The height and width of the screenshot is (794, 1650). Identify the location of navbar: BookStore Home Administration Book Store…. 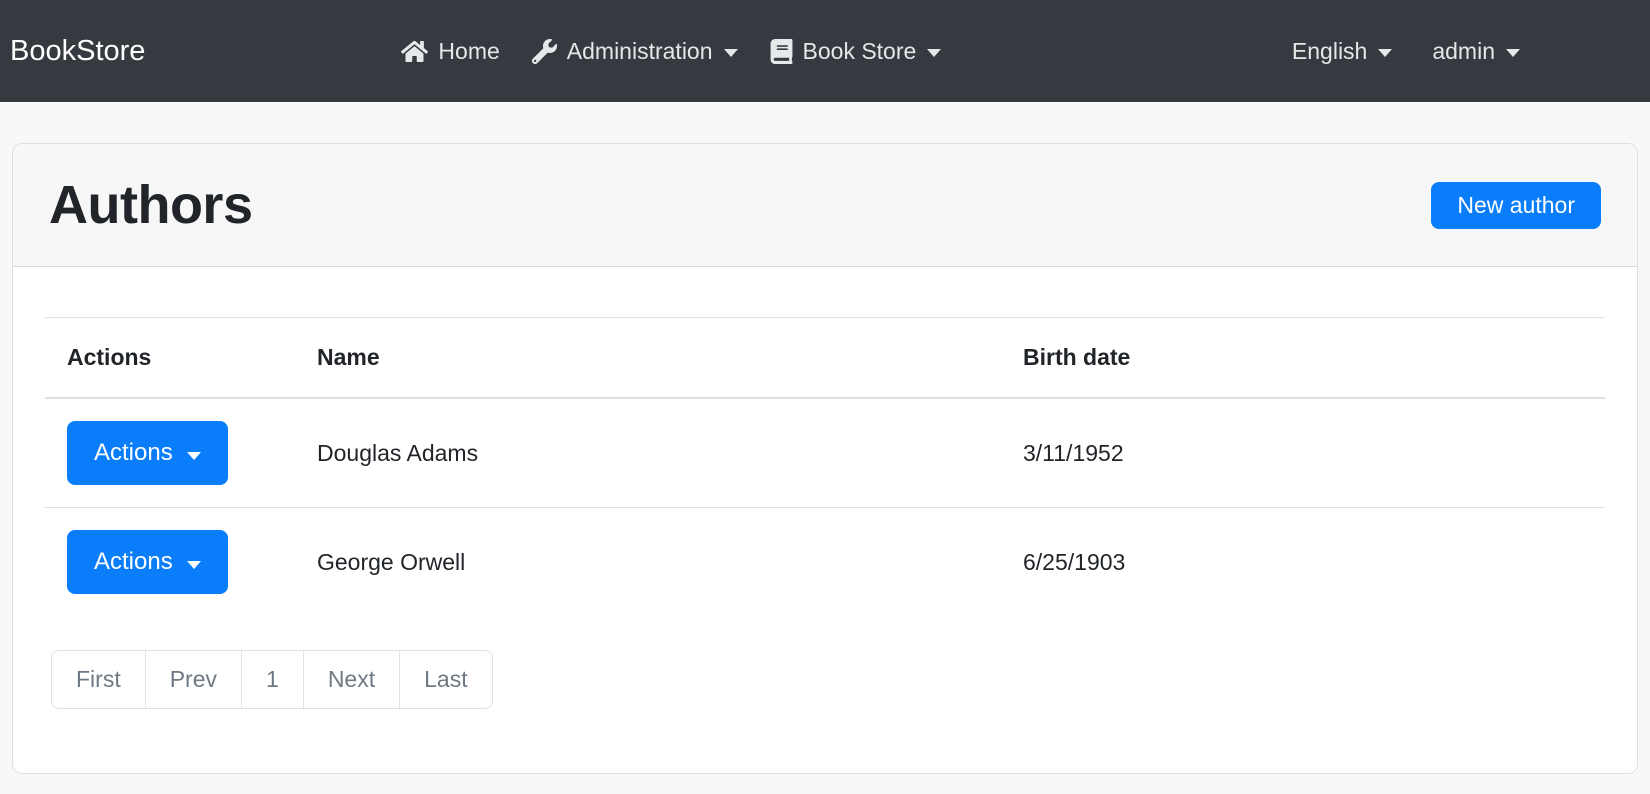
(825, 51).